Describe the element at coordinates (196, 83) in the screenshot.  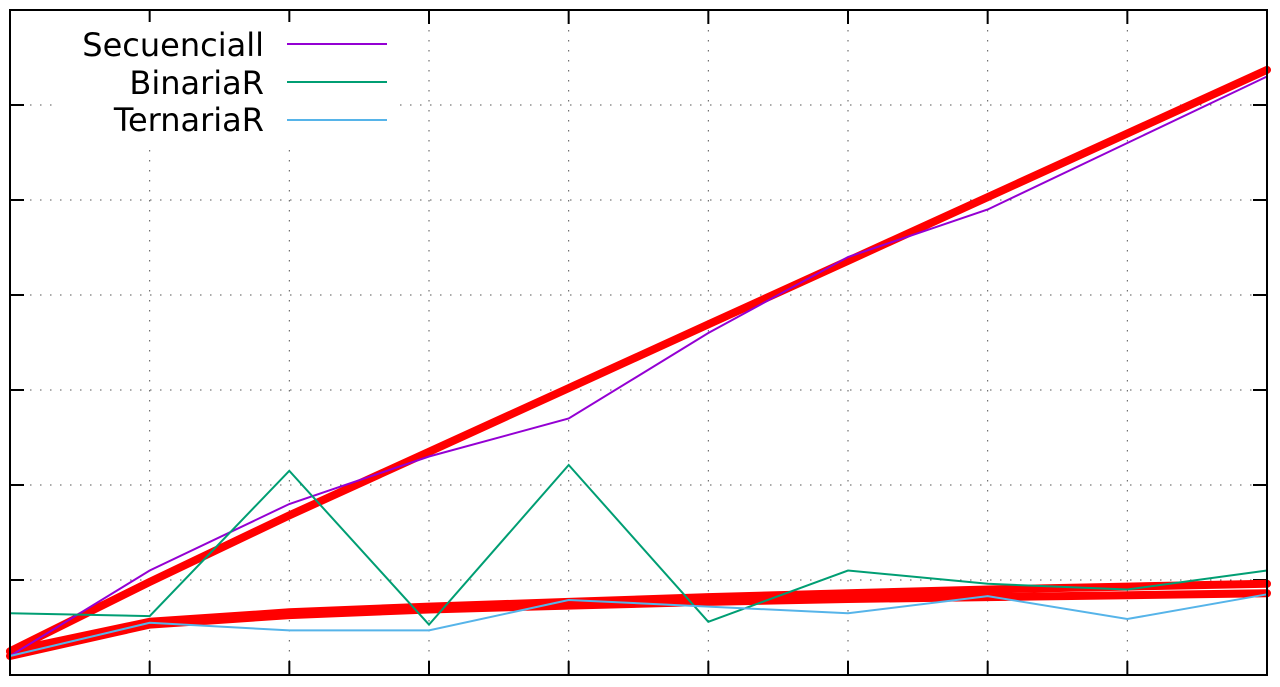
I see `legend-label-binariar: BinariaR` at that location.